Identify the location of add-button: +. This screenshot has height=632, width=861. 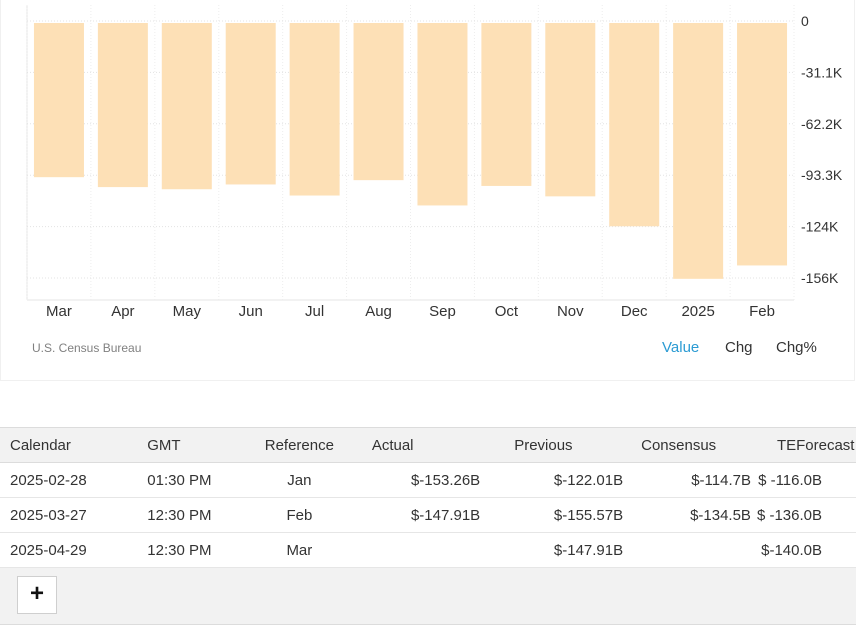
(37, 595).